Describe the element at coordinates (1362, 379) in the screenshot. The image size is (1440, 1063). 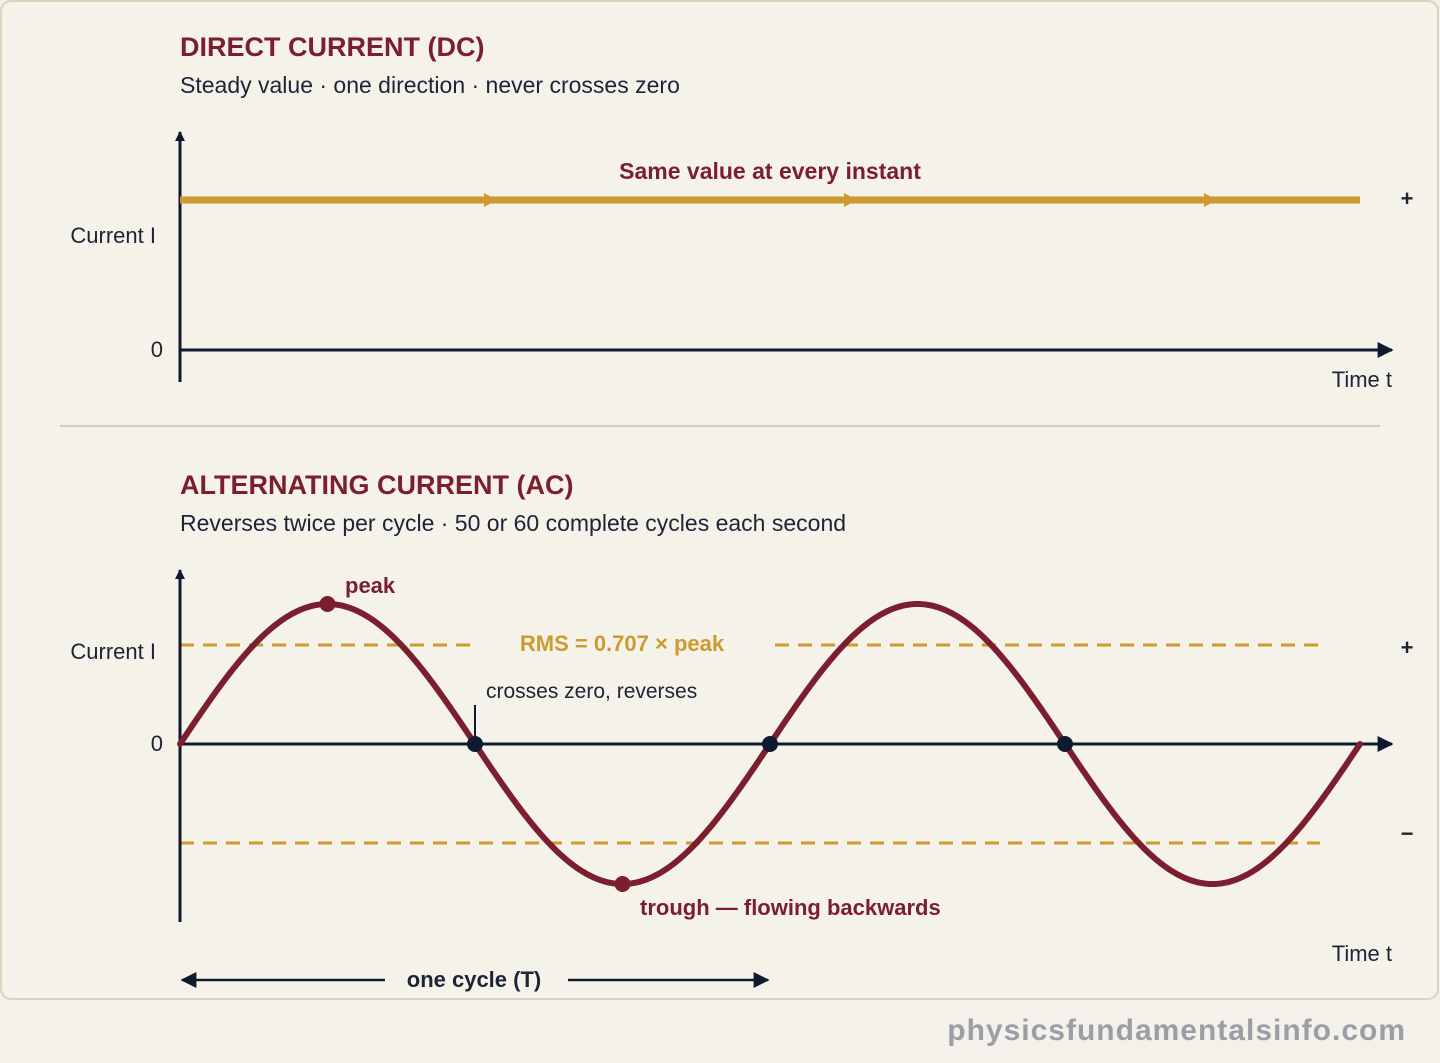
I see `dc-x-label: Time t` at that location.